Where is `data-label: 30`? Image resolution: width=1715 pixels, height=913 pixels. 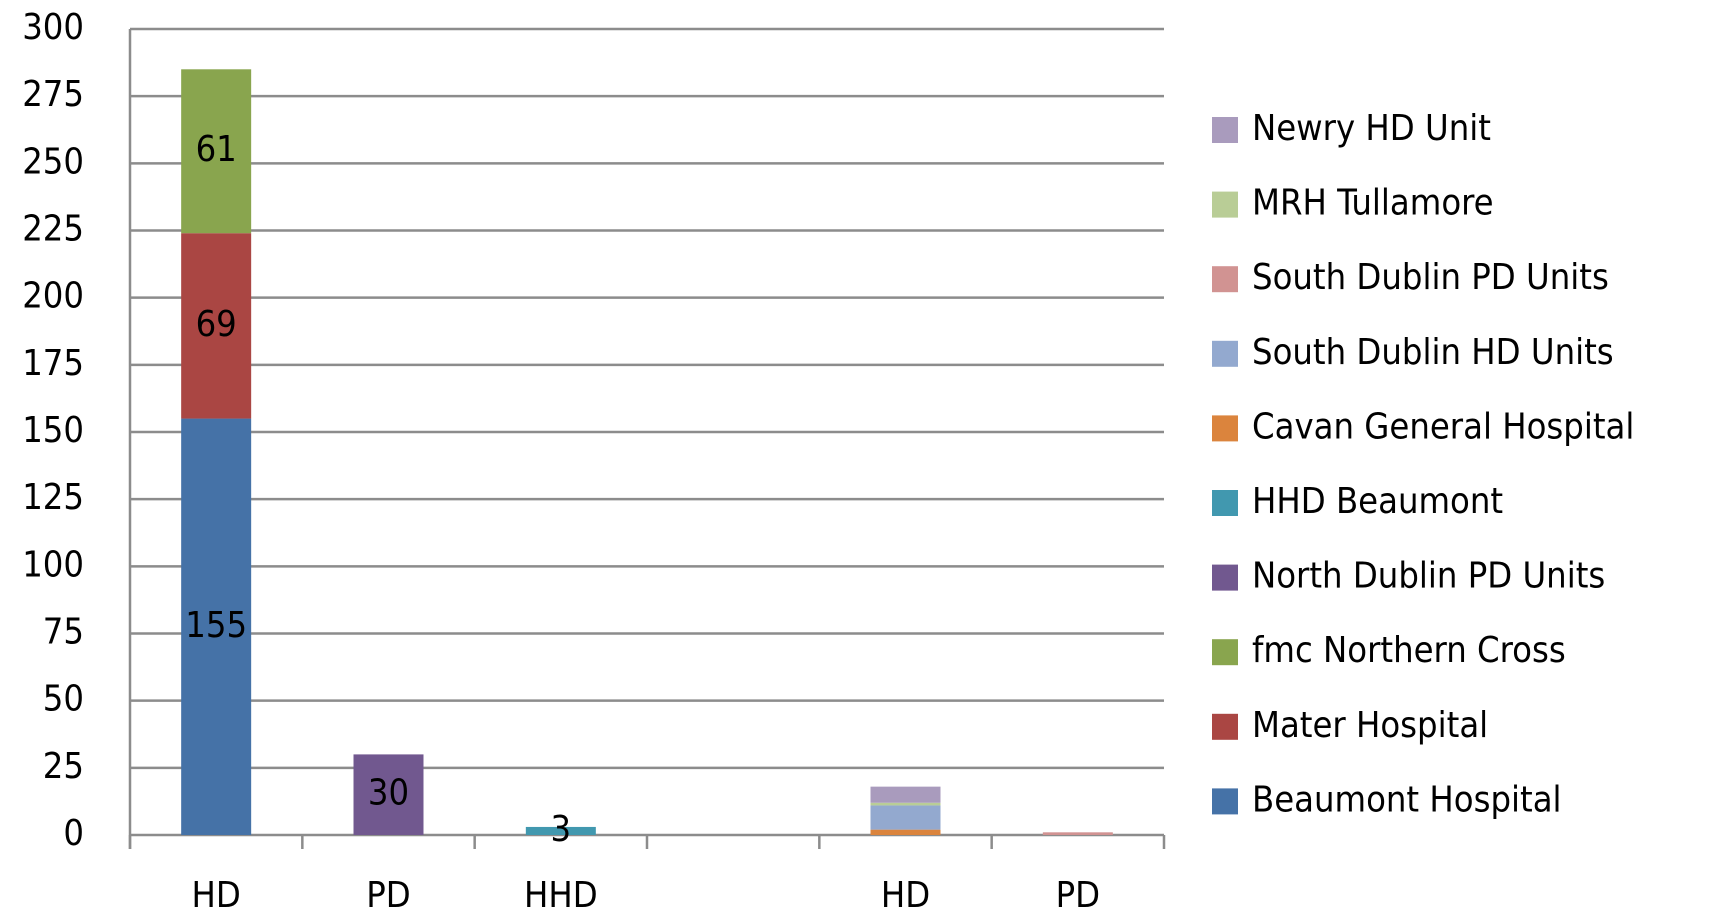
data-label: 30 is located at coordinates (388, 793).